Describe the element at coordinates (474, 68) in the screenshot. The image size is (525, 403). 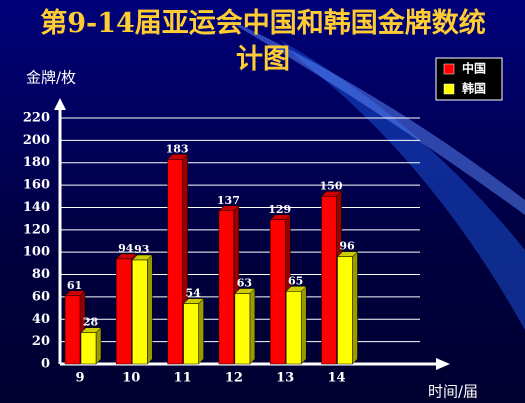
I see `legend-label: 中国` at that location.